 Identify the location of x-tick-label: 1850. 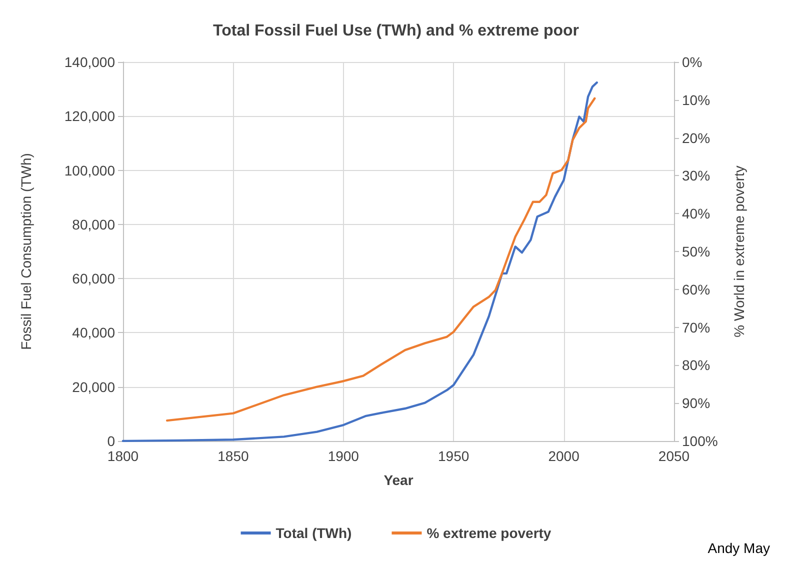
(233, 456).